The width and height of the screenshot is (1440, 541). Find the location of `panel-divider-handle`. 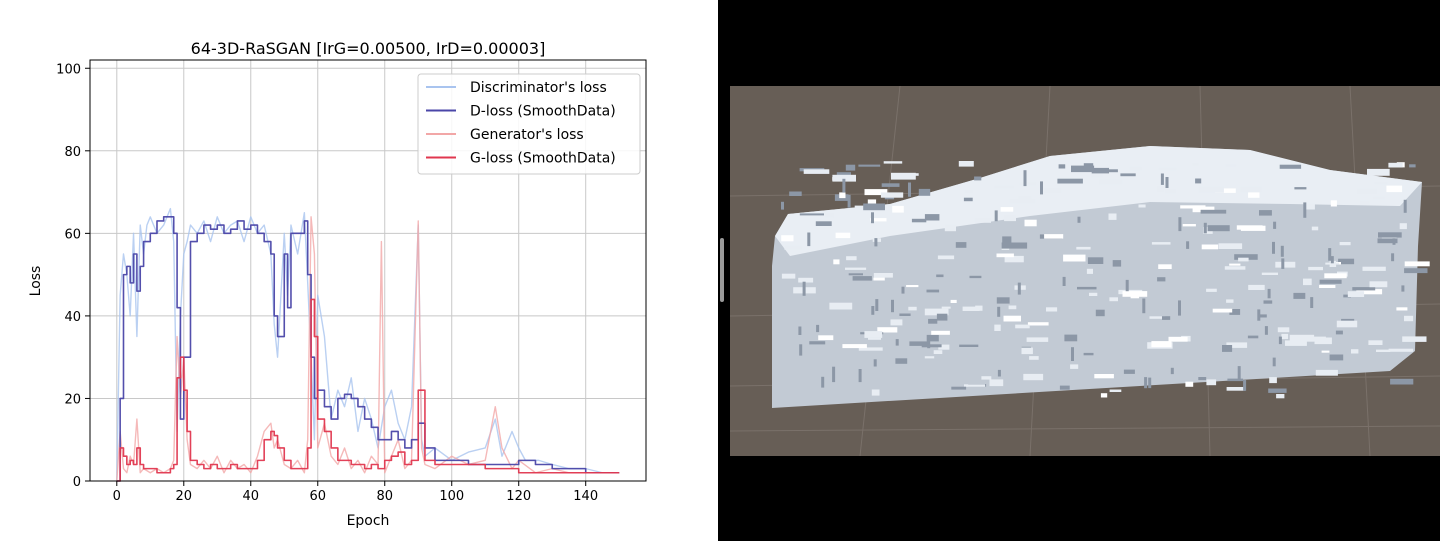

panel-divider-handle is located at coordinates (722, 270).